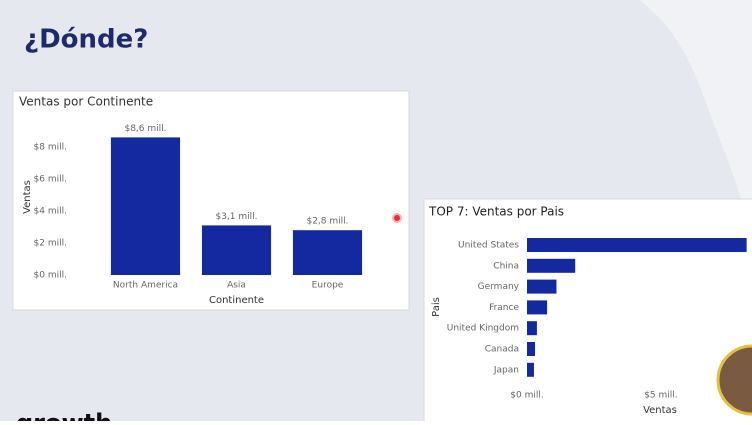 Image resolution: width=752 pixels, height=425 pixels. Describe the element at coordinates (145, 286) in the screenshot. I see `x-tick-label: North America` at that location.